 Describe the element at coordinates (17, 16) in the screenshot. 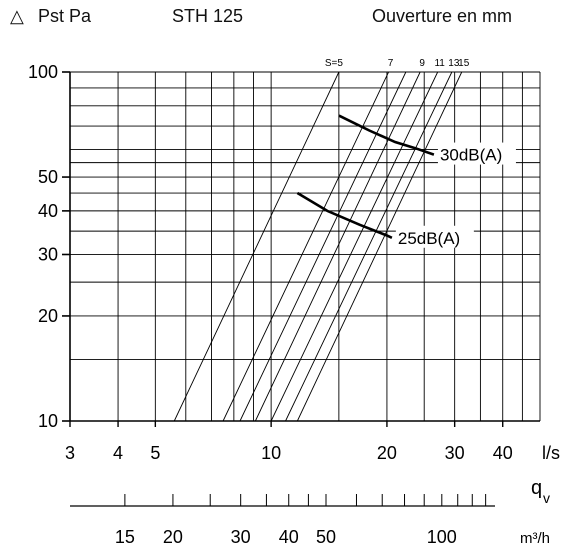

I see `delta-symbol: △` at that location.